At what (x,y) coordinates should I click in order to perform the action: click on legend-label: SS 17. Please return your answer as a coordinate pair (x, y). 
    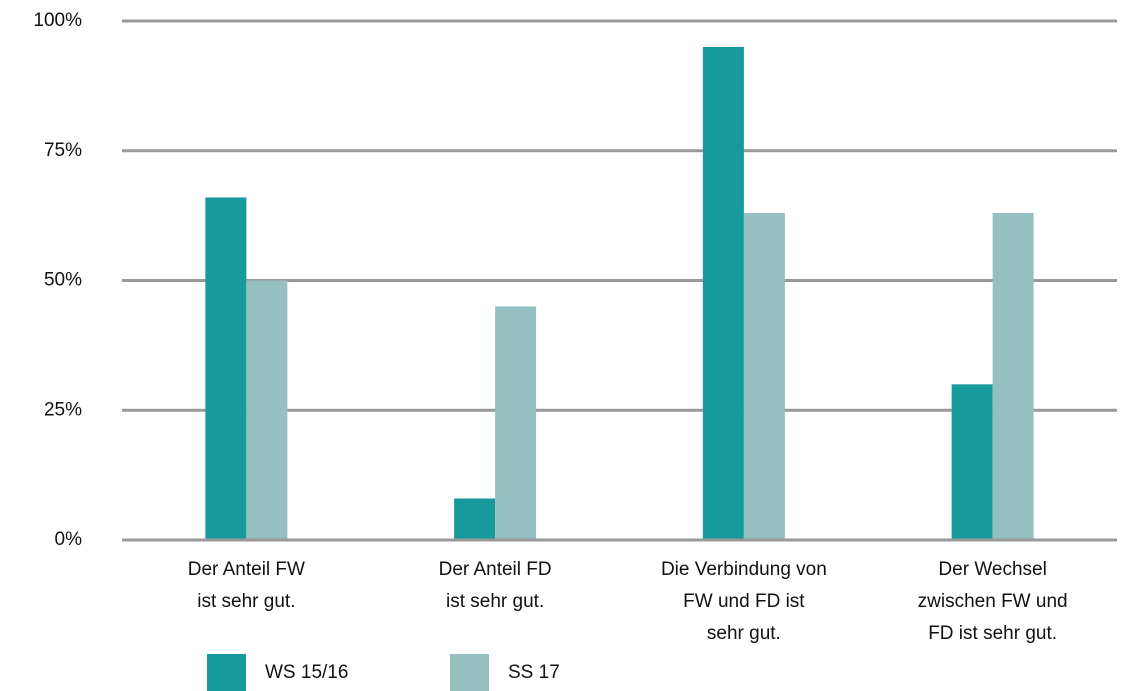
    Looking at the image, I should click on (534, 672).